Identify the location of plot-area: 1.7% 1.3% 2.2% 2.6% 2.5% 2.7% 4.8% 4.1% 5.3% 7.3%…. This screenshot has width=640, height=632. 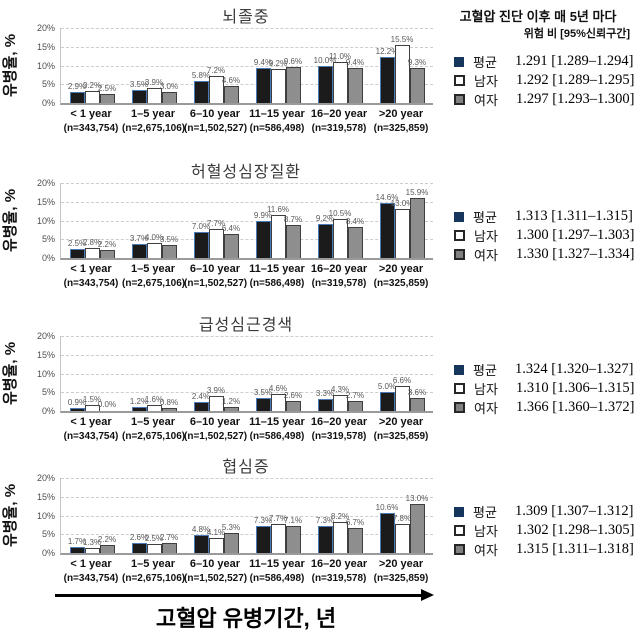
(246, 516).